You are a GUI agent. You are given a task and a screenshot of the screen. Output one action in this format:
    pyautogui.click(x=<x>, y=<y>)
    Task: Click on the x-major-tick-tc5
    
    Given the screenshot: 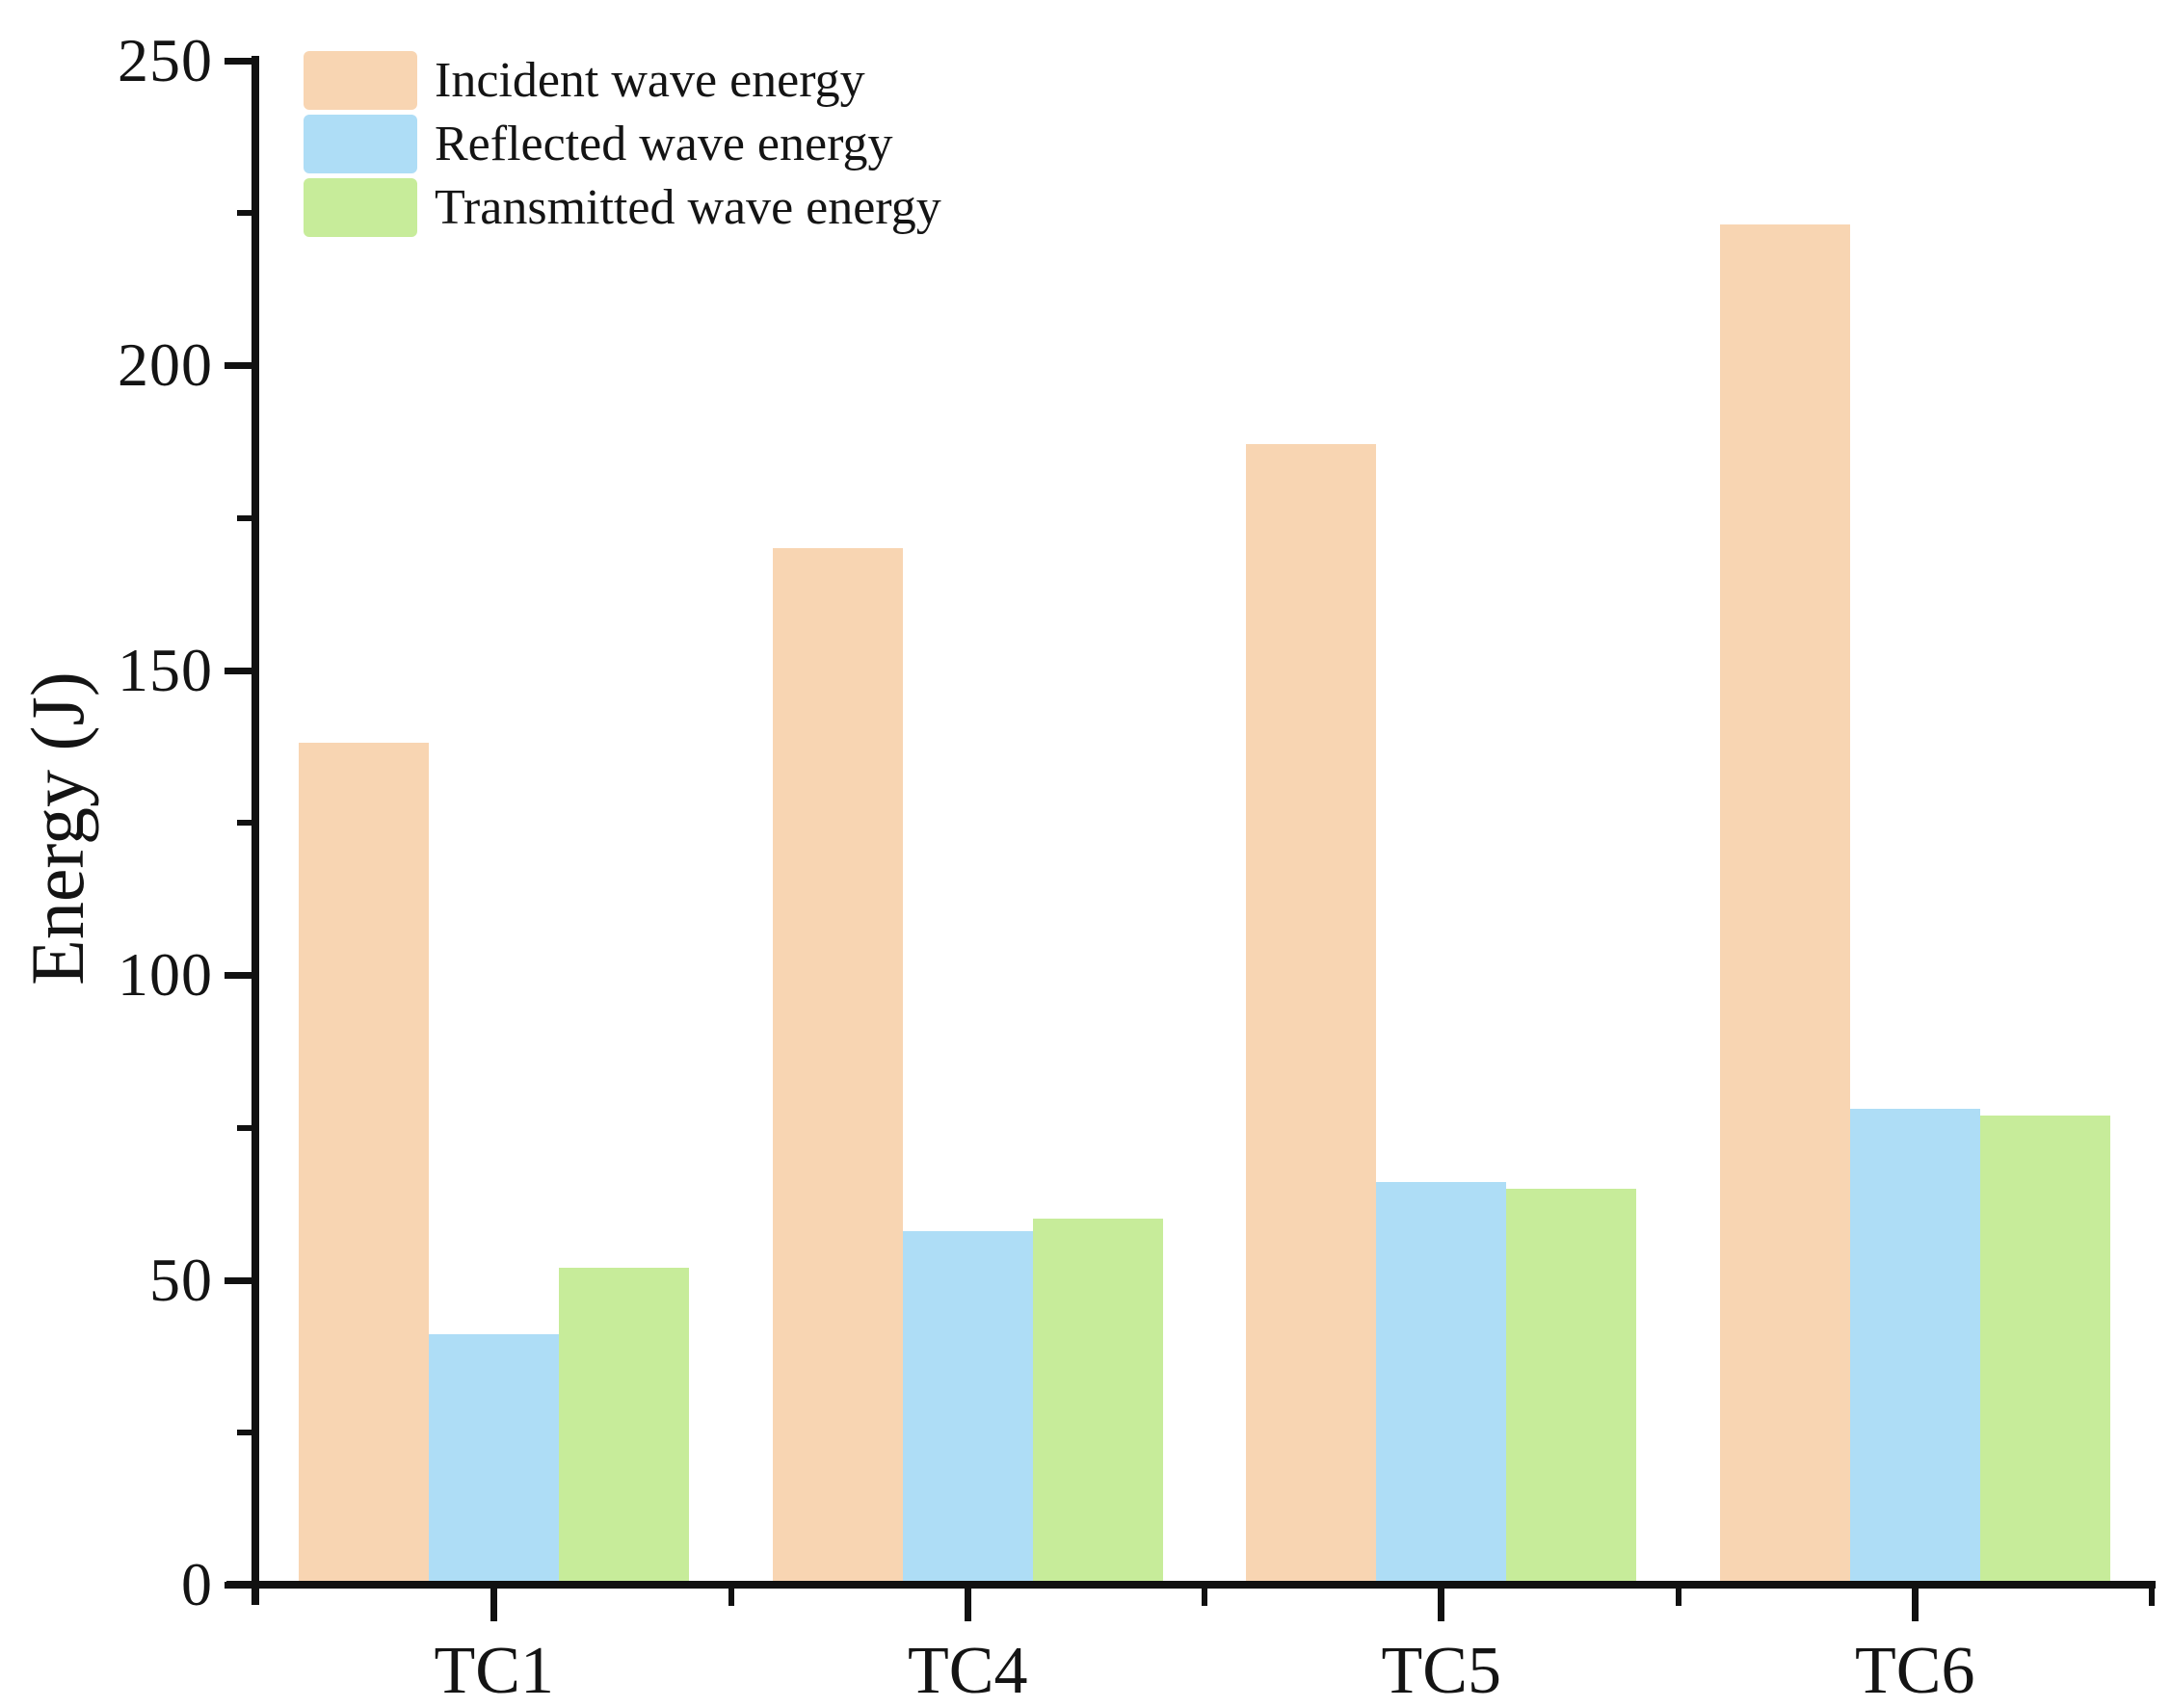 What is the action you would take?
    pyautogui.click(x=1441, y=1605)
    